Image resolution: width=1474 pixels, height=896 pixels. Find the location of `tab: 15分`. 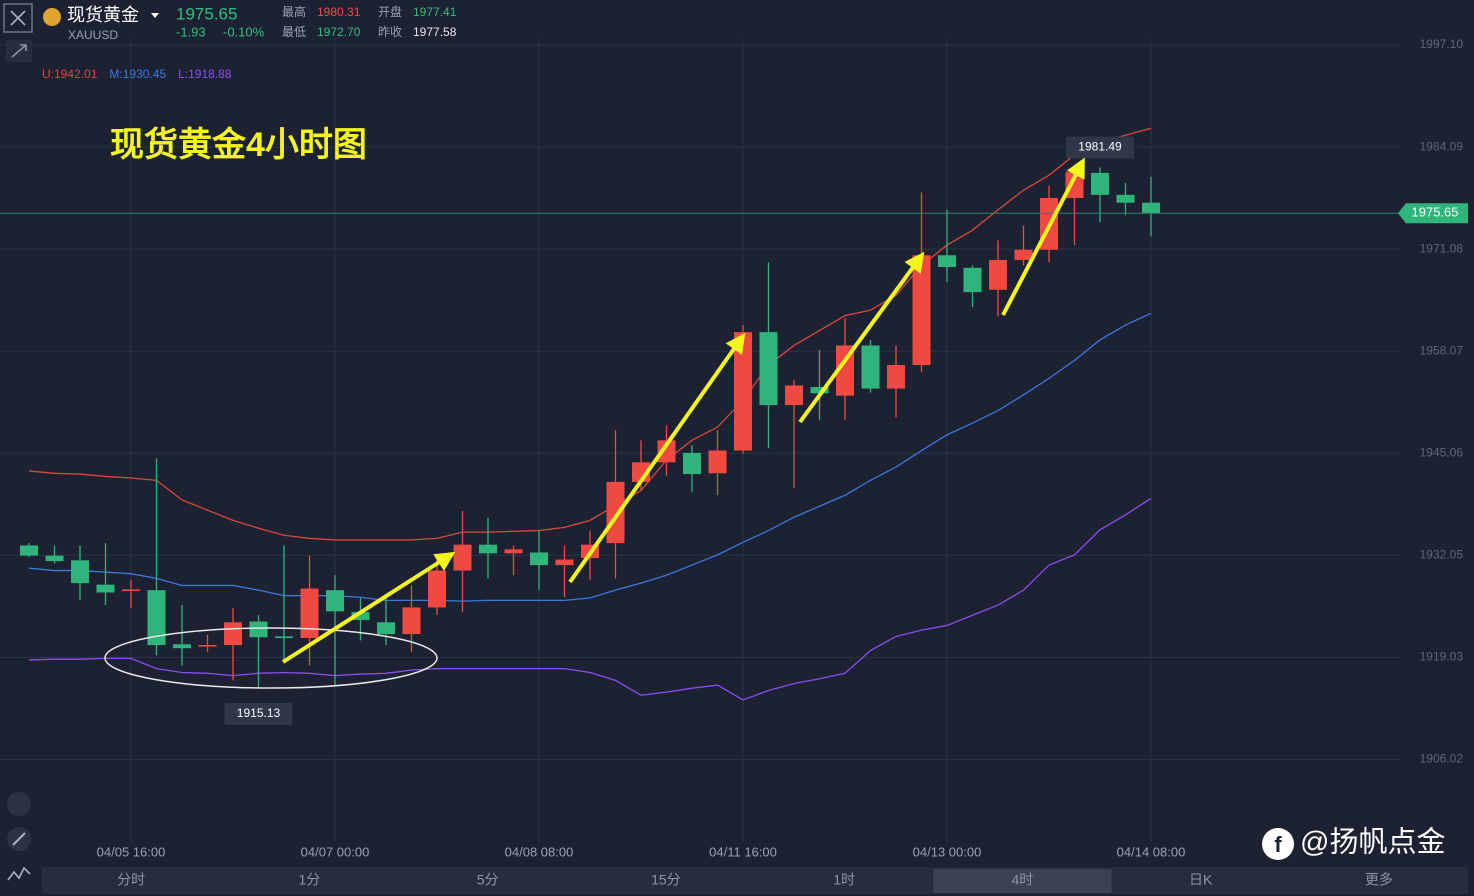

tab: 15分 is located at coordinates (666, 880).